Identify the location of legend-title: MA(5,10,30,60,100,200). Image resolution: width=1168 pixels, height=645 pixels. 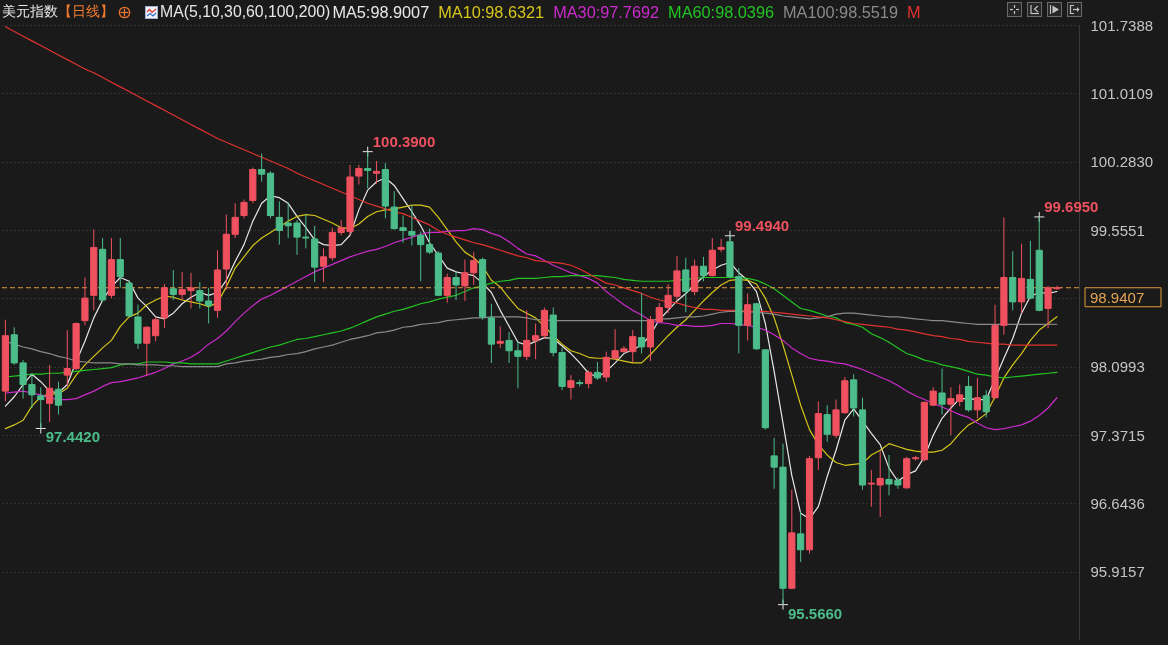
(245, 12).